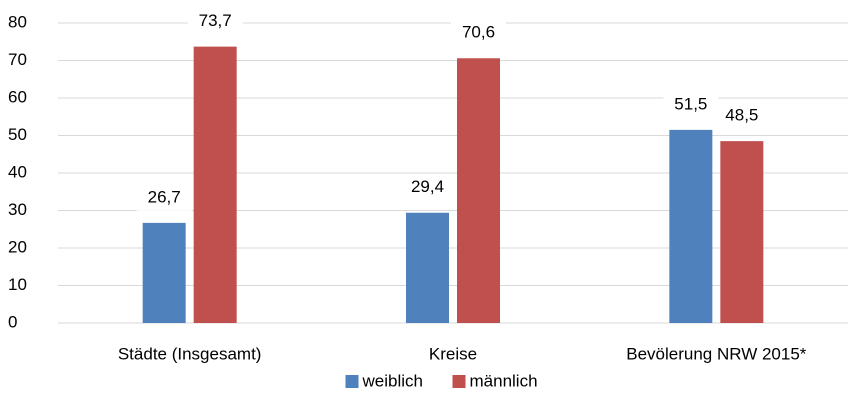 This screenshot has width=853, height=416. I want to click on y-tick-label: 10, so click(17, 284).